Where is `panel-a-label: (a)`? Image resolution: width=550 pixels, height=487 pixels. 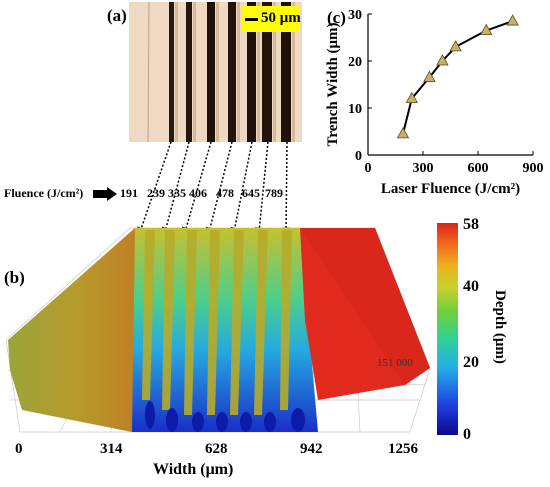 panel-a-label: (a) is located at coordinates (117, 15).